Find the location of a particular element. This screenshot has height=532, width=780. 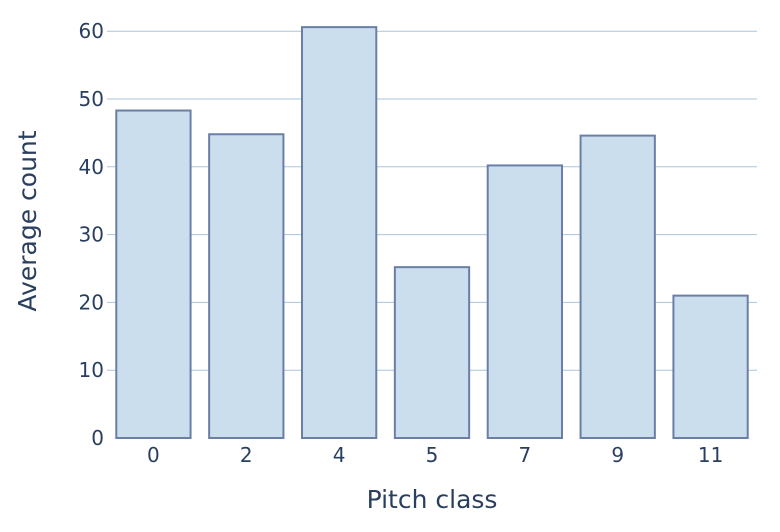

x-tick-label: 11 is located at coordinates (710, 455).